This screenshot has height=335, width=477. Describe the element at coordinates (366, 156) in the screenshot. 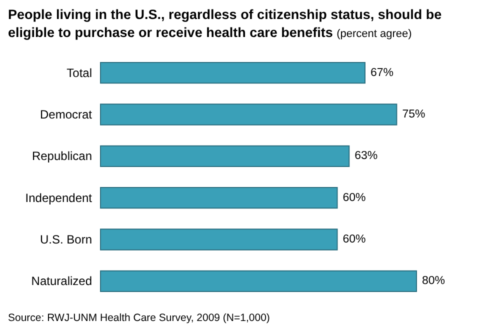

I see `data-label: 63%` at that location.